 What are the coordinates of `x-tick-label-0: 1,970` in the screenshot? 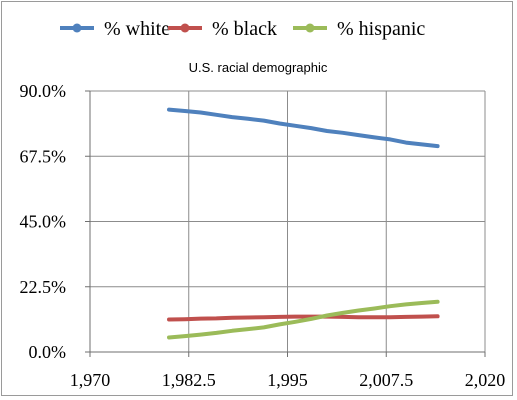 It's located at (90, 380).